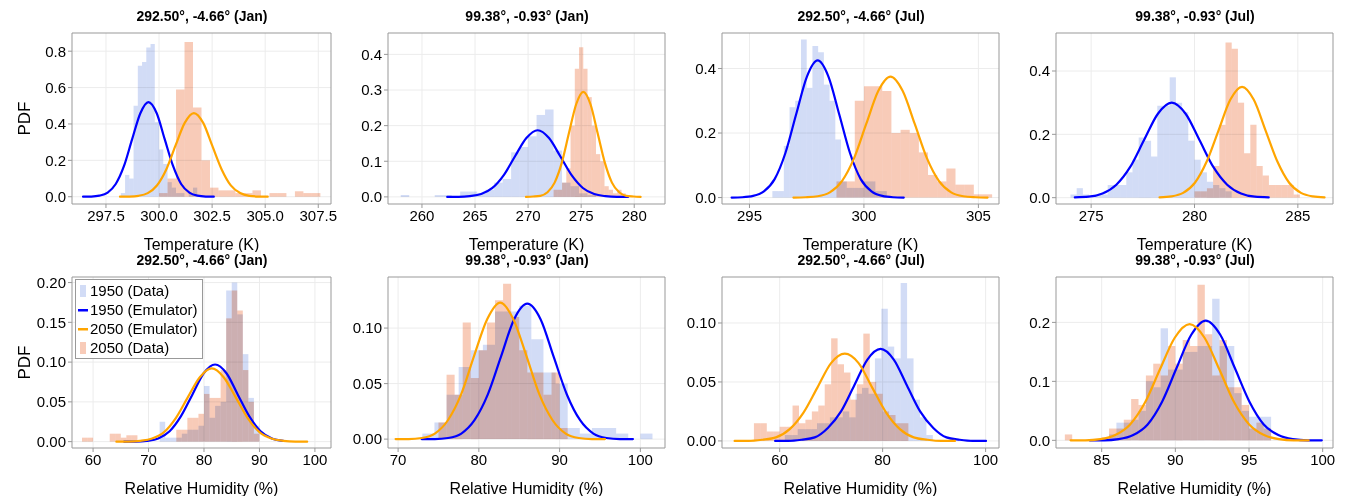  Describe the element at coordinates (1102, 459) in the screenshot. I see `x-tick-label: 85` at that location.